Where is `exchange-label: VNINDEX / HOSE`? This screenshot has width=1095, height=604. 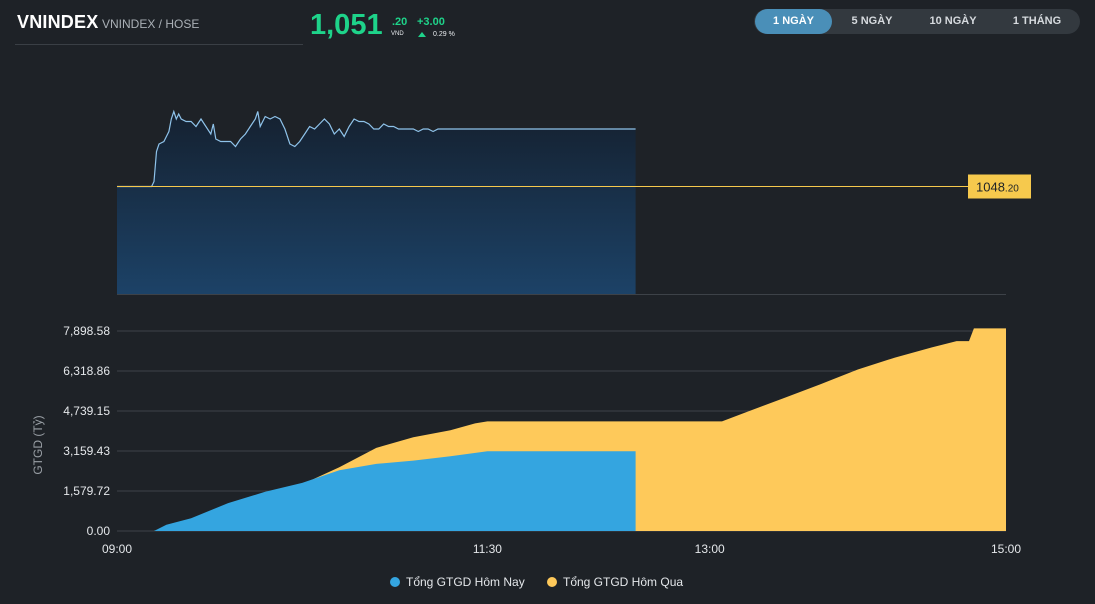 exchange-label: VNINDEX / HOSE is located at coordinates (151, 24).